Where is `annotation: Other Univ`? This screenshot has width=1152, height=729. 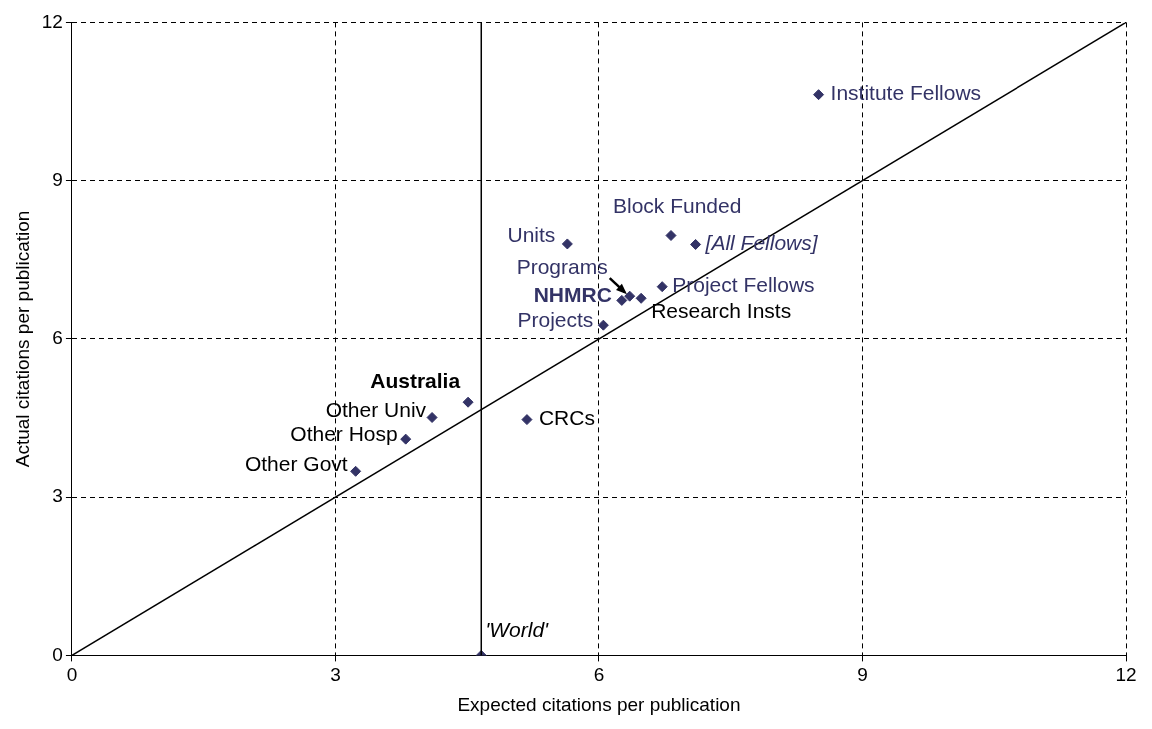
annotation: Other Univ is located at coordinates (376, 410).